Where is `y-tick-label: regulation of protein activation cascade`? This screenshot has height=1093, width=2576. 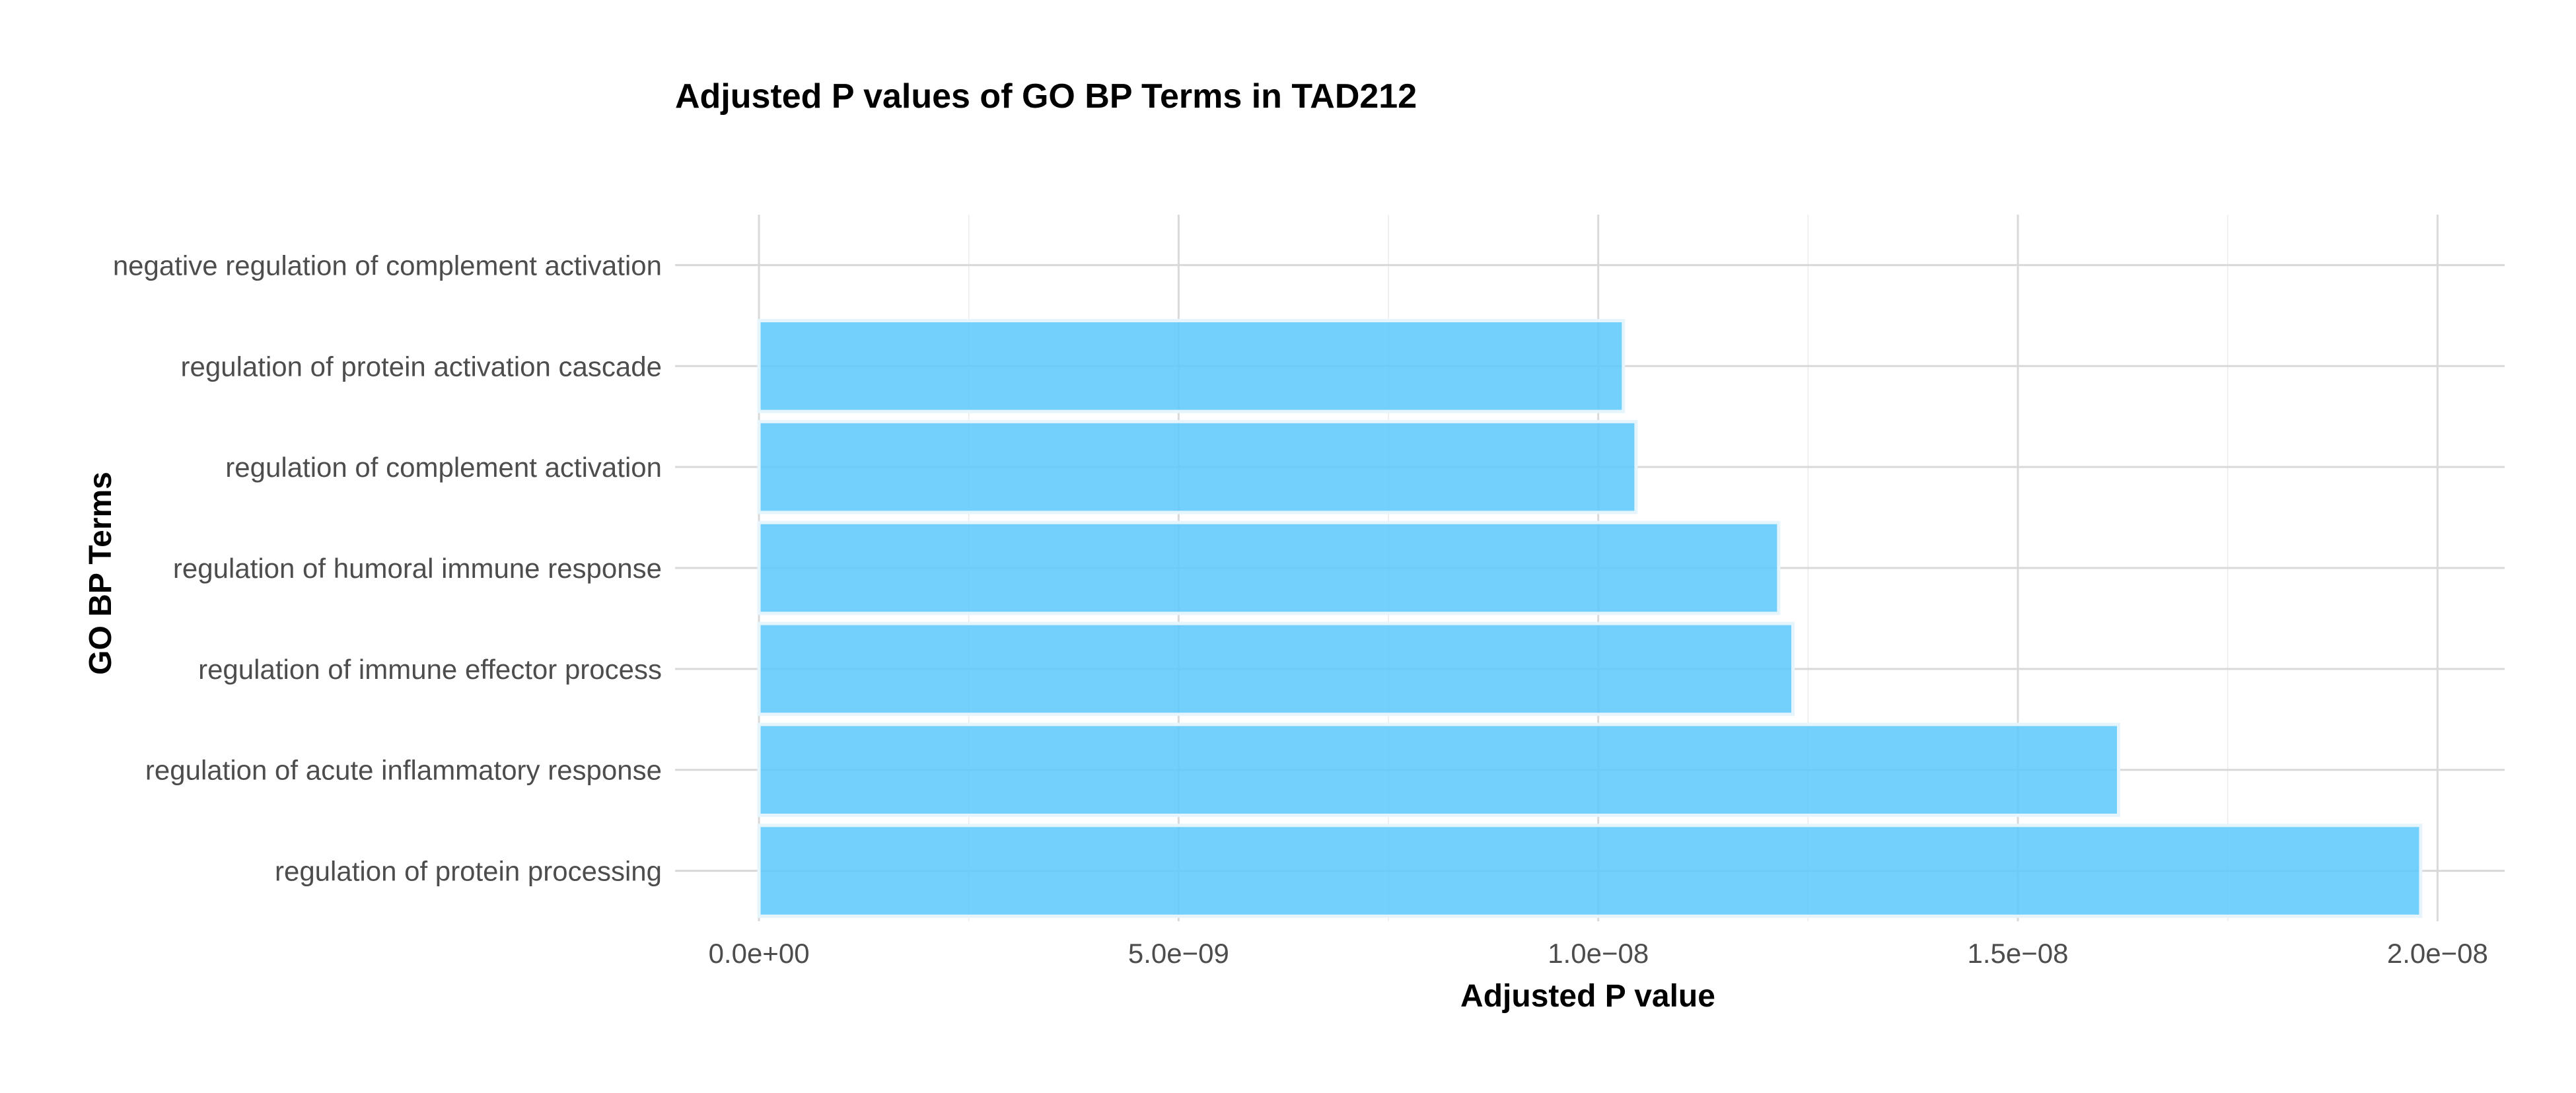 y-tick-label: regulation of protein activation cascade is located at coordinates (422, 366).